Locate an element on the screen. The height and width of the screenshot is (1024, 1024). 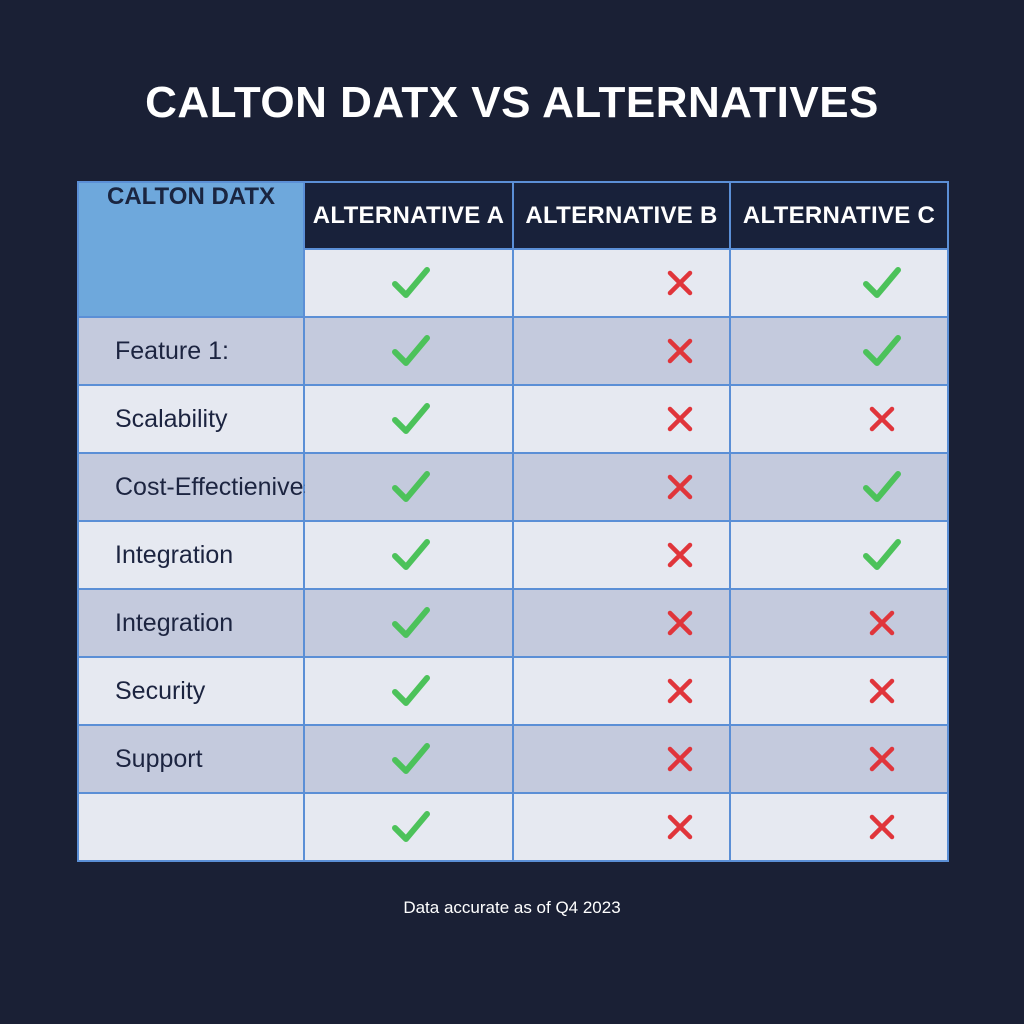
table-row: Cost-Effectienives is located at coordinates (513, 487).